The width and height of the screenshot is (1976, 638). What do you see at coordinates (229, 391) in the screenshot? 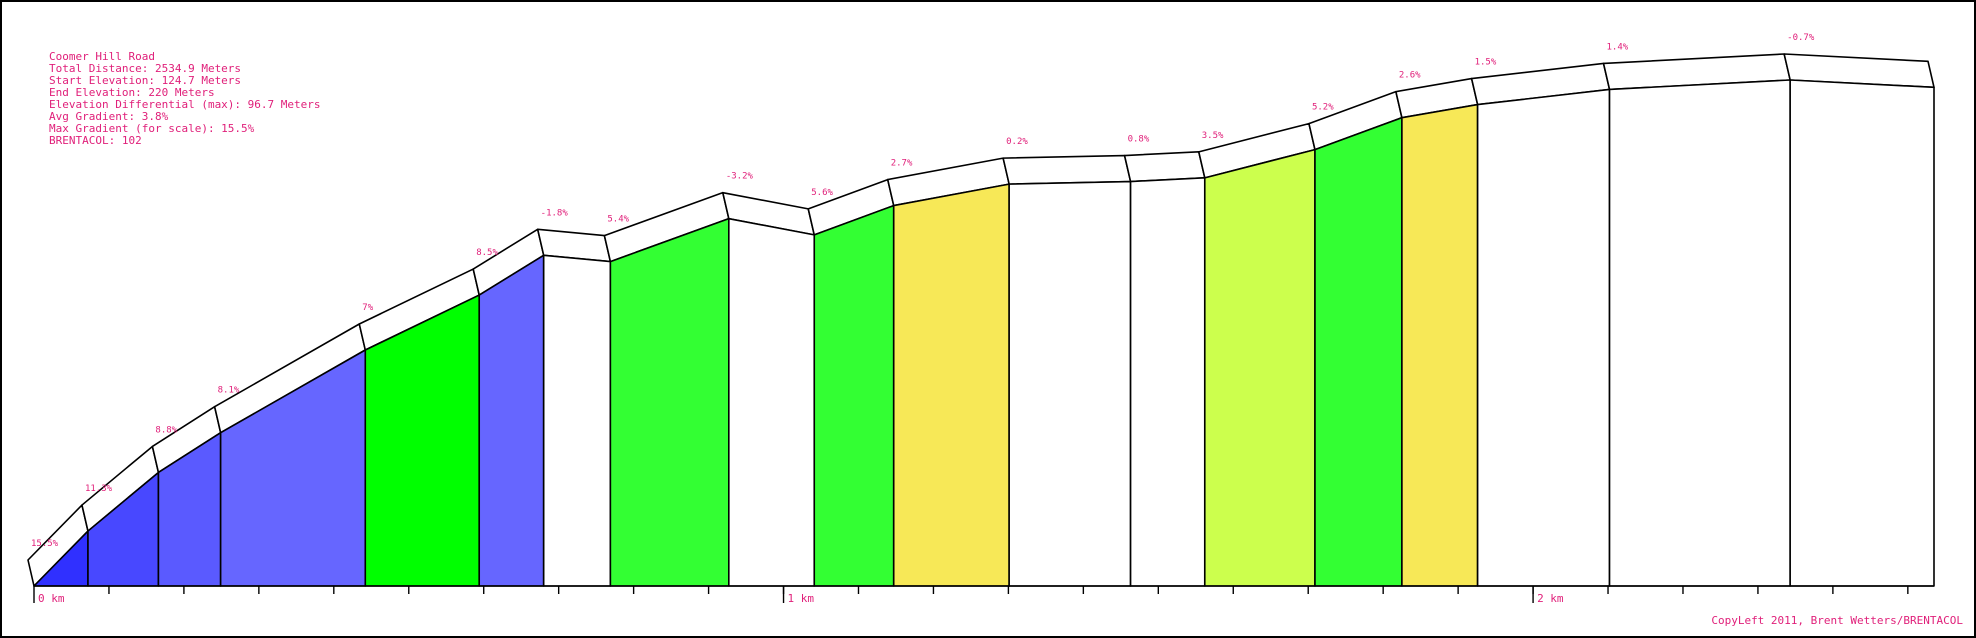
I see `grade-label: 8.1%` at bounding box center [229, 391].